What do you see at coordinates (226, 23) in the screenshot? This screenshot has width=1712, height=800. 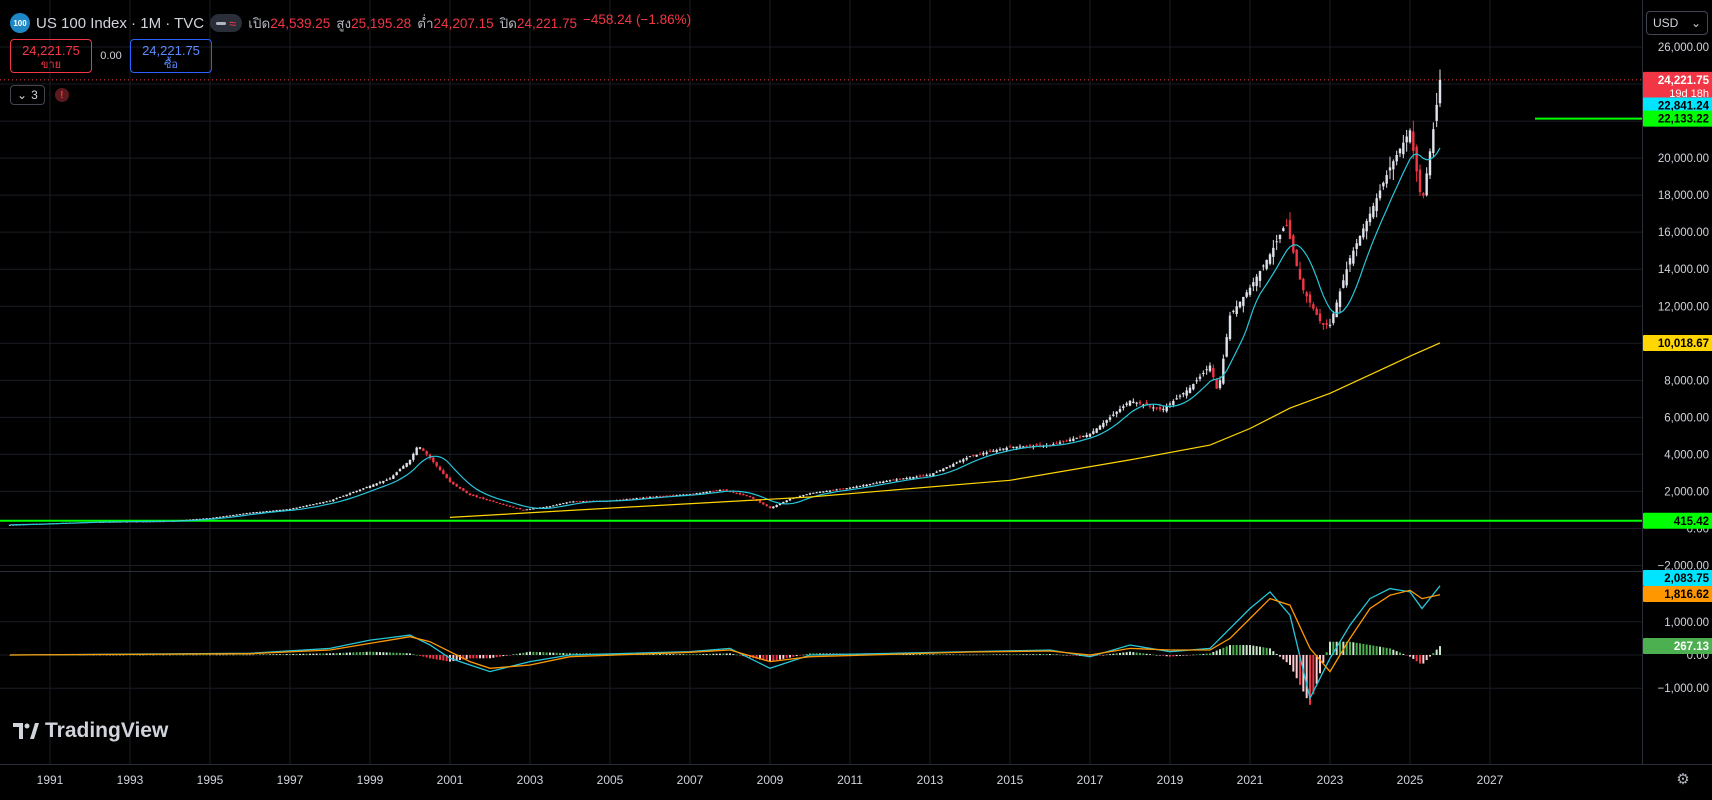 I see `legend-status-pill: ≈` at bounding box center [226, 23].